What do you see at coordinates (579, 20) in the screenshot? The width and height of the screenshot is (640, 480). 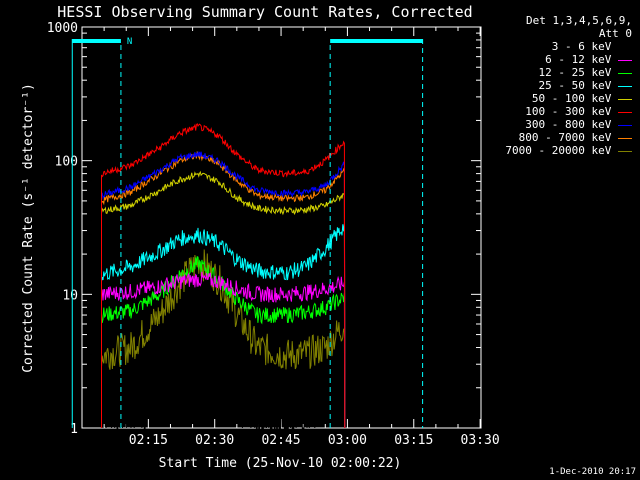 I see `legend-header: Det 1,3,4,5,6,9,` at bounding box center [579, 20].